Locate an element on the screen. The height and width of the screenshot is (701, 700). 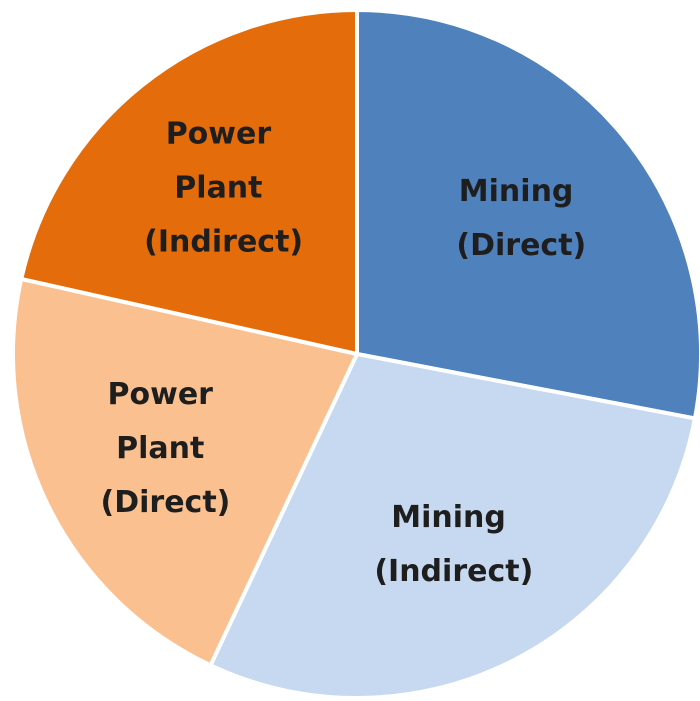
slice-label: Power Plant (Direct) is located at coordinates (166, 448).